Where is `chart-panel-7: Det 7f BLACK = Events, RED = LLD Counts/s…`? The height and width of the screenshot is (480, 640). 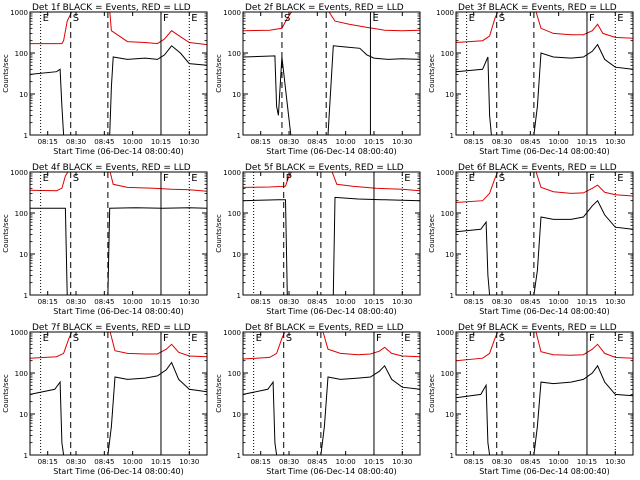
chart-panel-7: Det 7f BLACK = Events, RED = LLD Counts/s… is located at coordinates (105, 399).